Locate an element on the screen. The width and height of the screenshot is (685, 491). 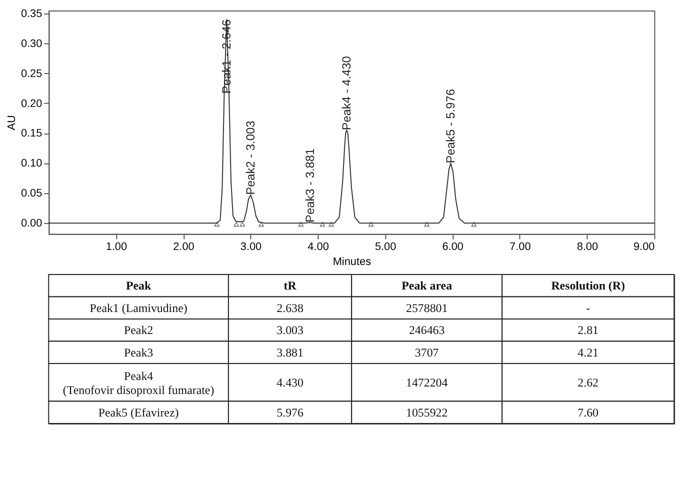
text: 246463 is located at coordinates (426, 330).